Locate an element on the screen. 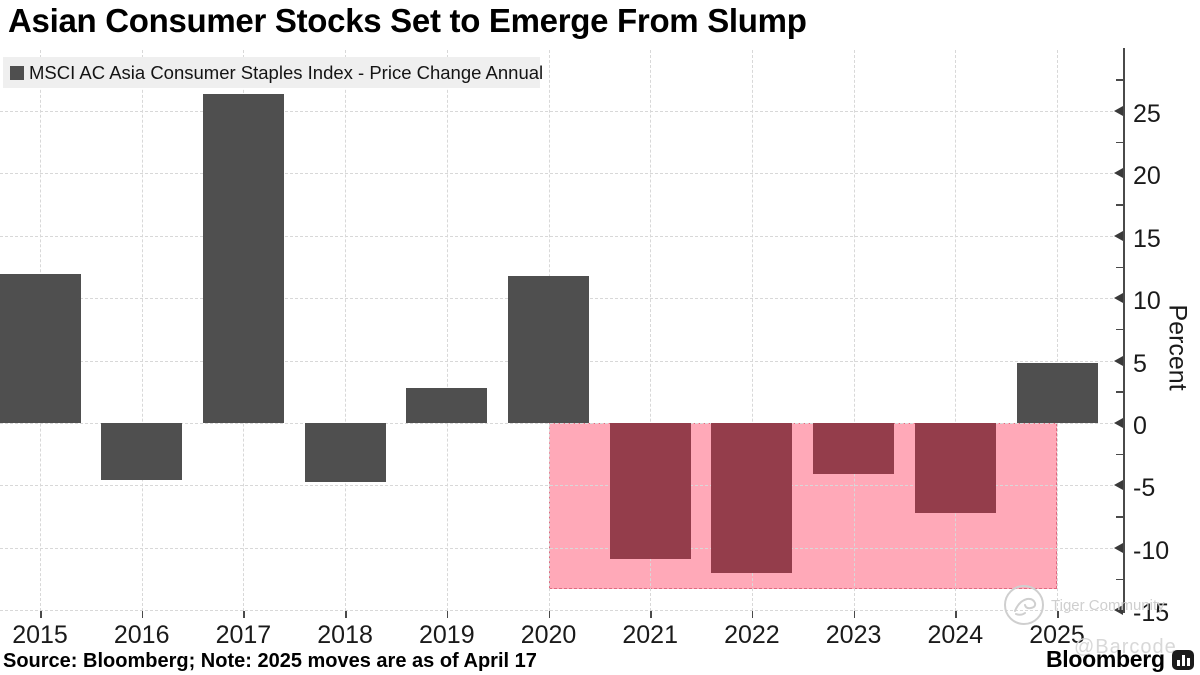 Image resolution: width=1200 pixels, height=675 pixels. y-tick-label: -10 is located at coordinates (1151, 550).